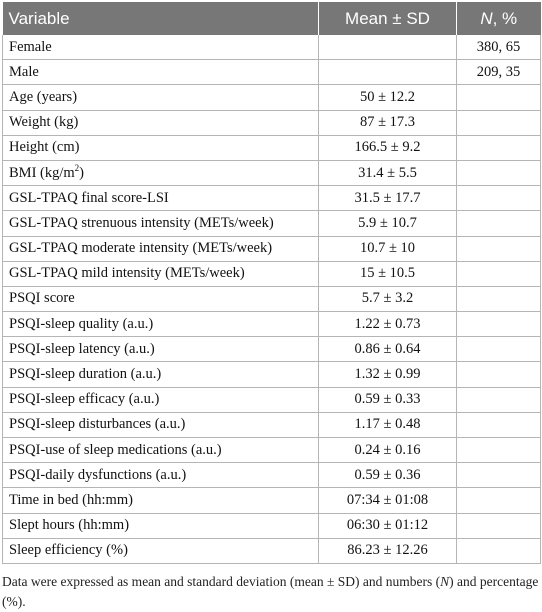 This screenshot has height=612, width=542. What do you see at coordinates (387, 500) in the screenshot?
I see `cell-mean: 07:34 ± 01:08` at bounding box center [387, 500].